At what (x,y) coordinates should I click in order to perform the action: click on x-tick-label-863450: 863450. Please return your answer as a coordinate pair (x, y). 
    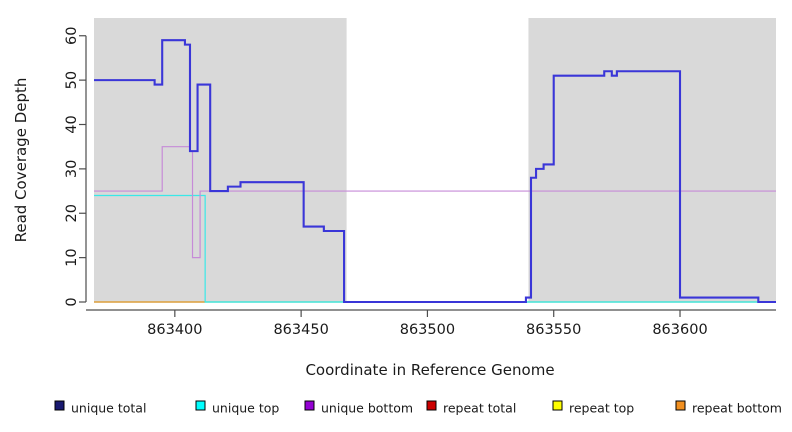
    Looking at the image, I should click on (300, 330).